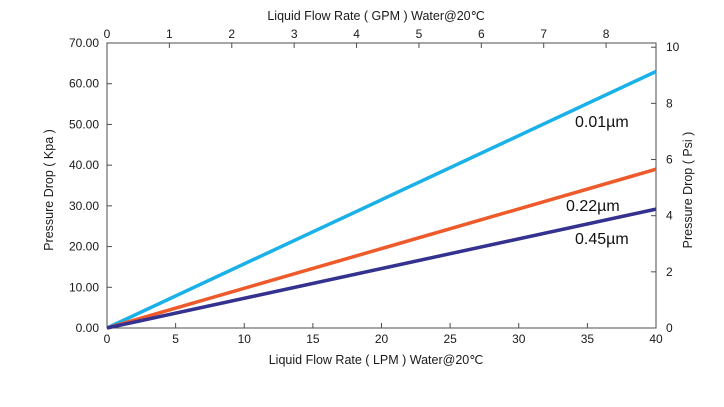  Describe the element at coordinates (665, 187) in the screenshot. I see `y-right-ticks: 0 2 4 6 8 10` at that location.